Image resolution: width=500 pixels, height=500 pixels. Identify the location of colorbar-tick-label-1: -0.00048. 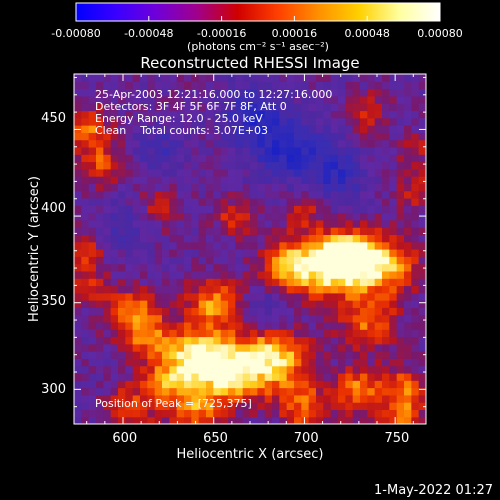
(148, 33).